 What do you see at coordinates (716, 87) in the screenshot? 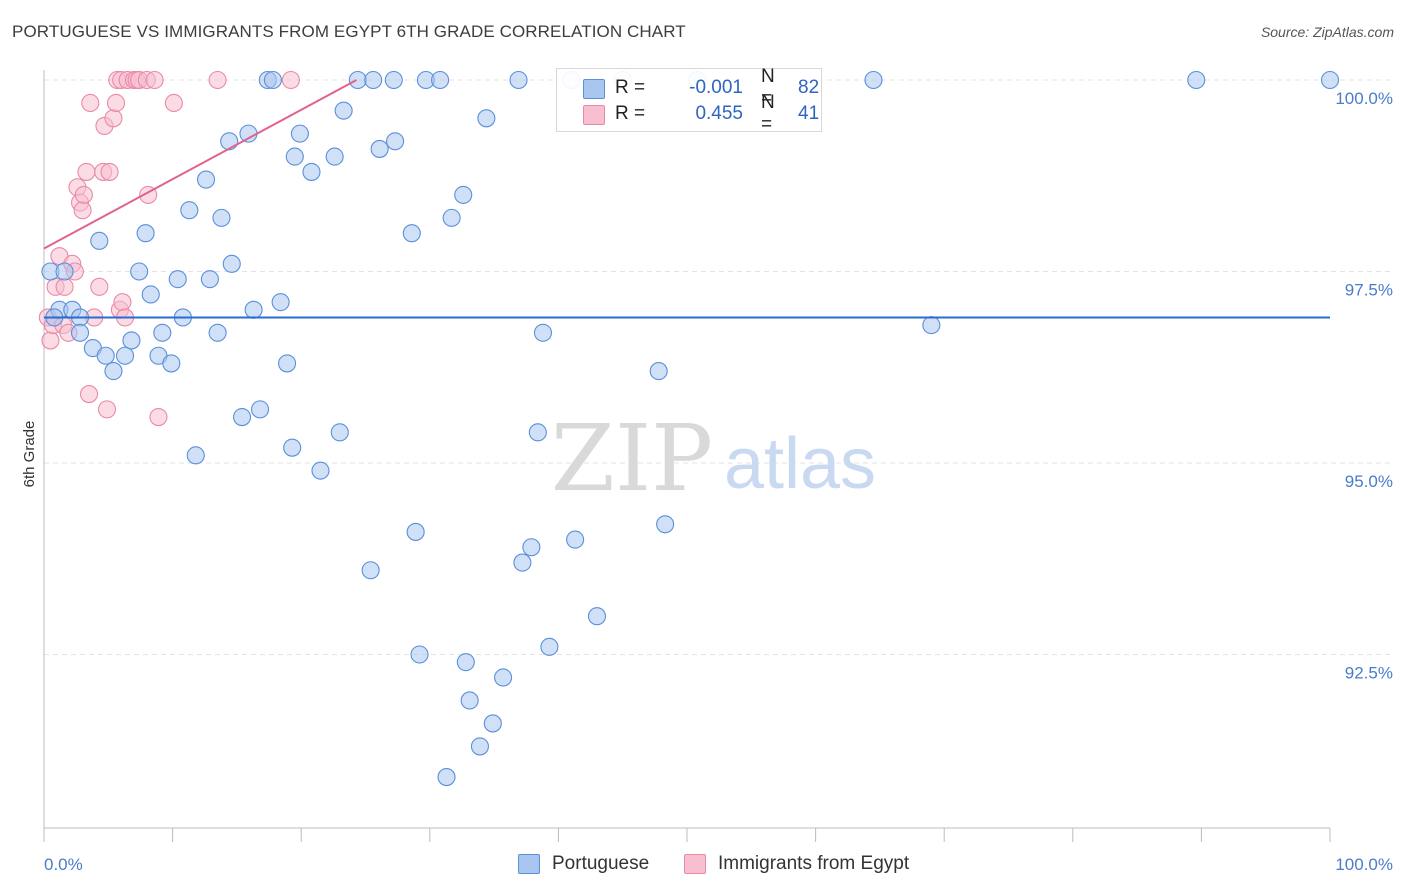
I see `legend-r-value: -0.001` at bounding box center [716, 87].